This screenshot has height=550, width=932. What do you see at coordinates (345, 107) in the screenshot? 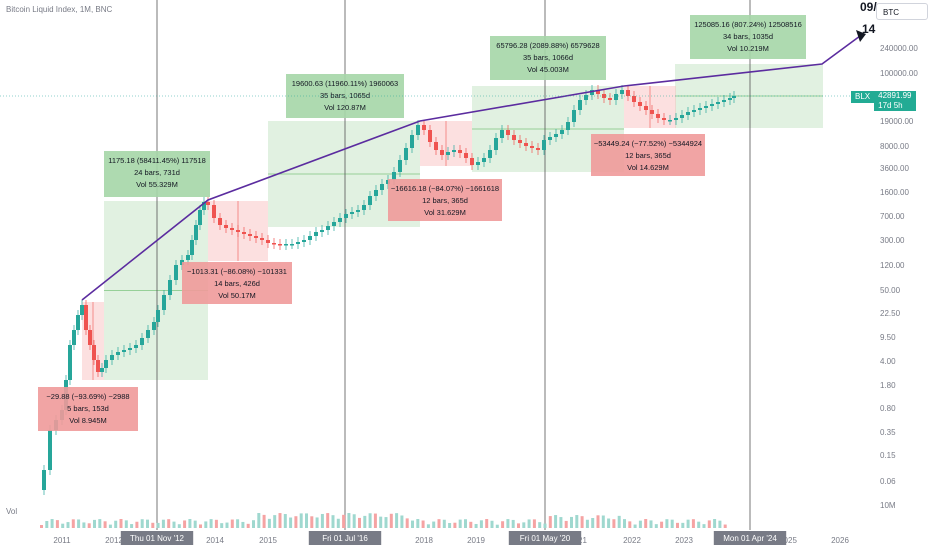
I see `range-up-label: Vol 120.87M` at bounding box center [345, 107].